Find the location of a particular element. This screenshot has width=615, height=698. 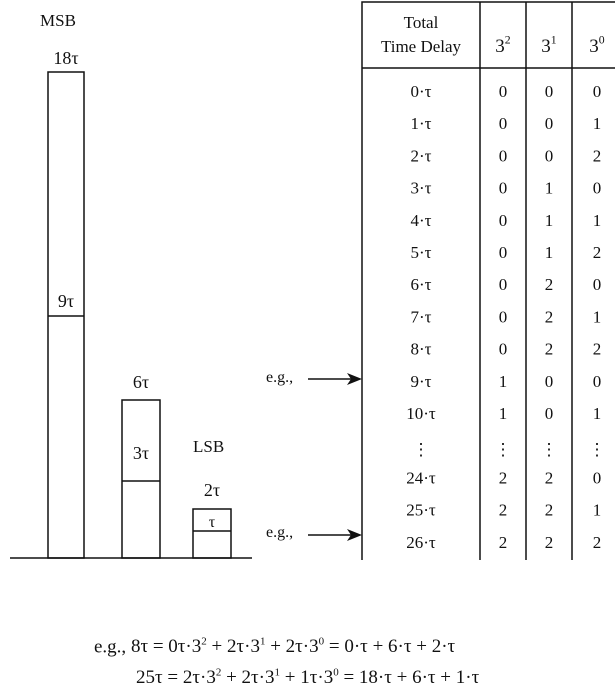

equation-term: 25τ = 2τ·3 is located at coordinates (176, 678).